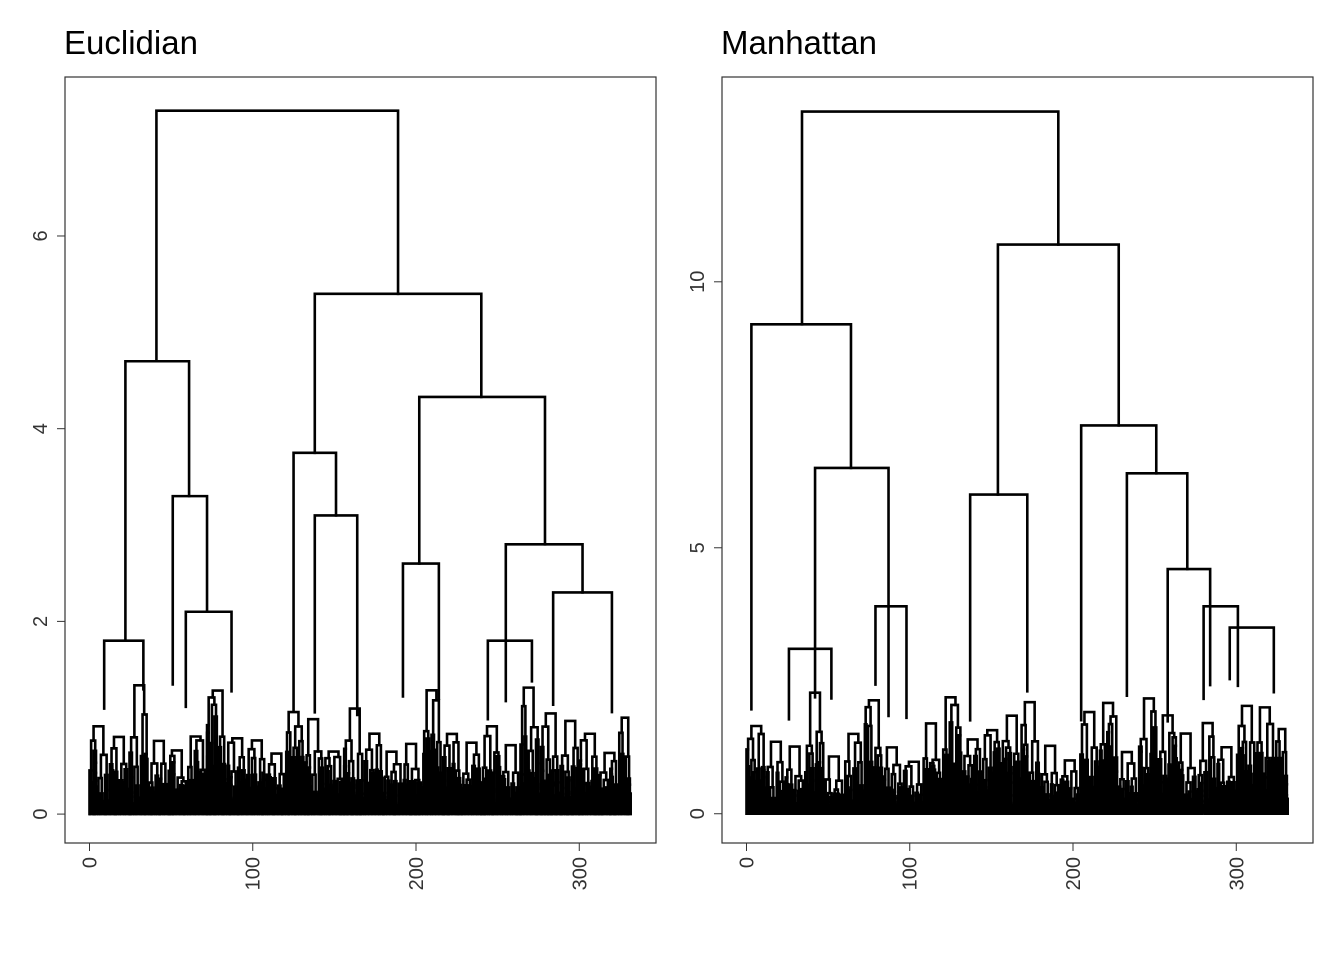 The width and height of the screenshot is (1344, 960). What do you see at coordinates (41, 235) in the screenshot?
I see `euclidian-y-tick-label-3: 6` at bounding box center [41, 235].